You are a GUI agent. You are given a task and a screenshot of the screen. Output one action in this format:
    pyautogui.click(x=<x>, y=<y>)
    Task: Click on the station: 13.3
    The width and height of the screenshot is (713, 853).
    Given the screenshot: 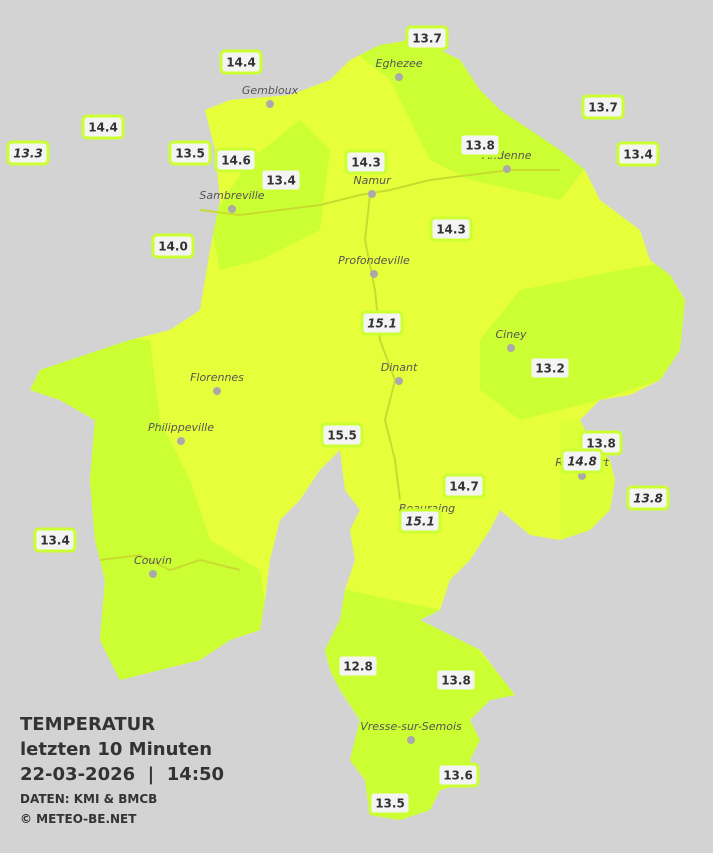 What is the action you would take?
    pyautogui.click(x=28, y=153)
    